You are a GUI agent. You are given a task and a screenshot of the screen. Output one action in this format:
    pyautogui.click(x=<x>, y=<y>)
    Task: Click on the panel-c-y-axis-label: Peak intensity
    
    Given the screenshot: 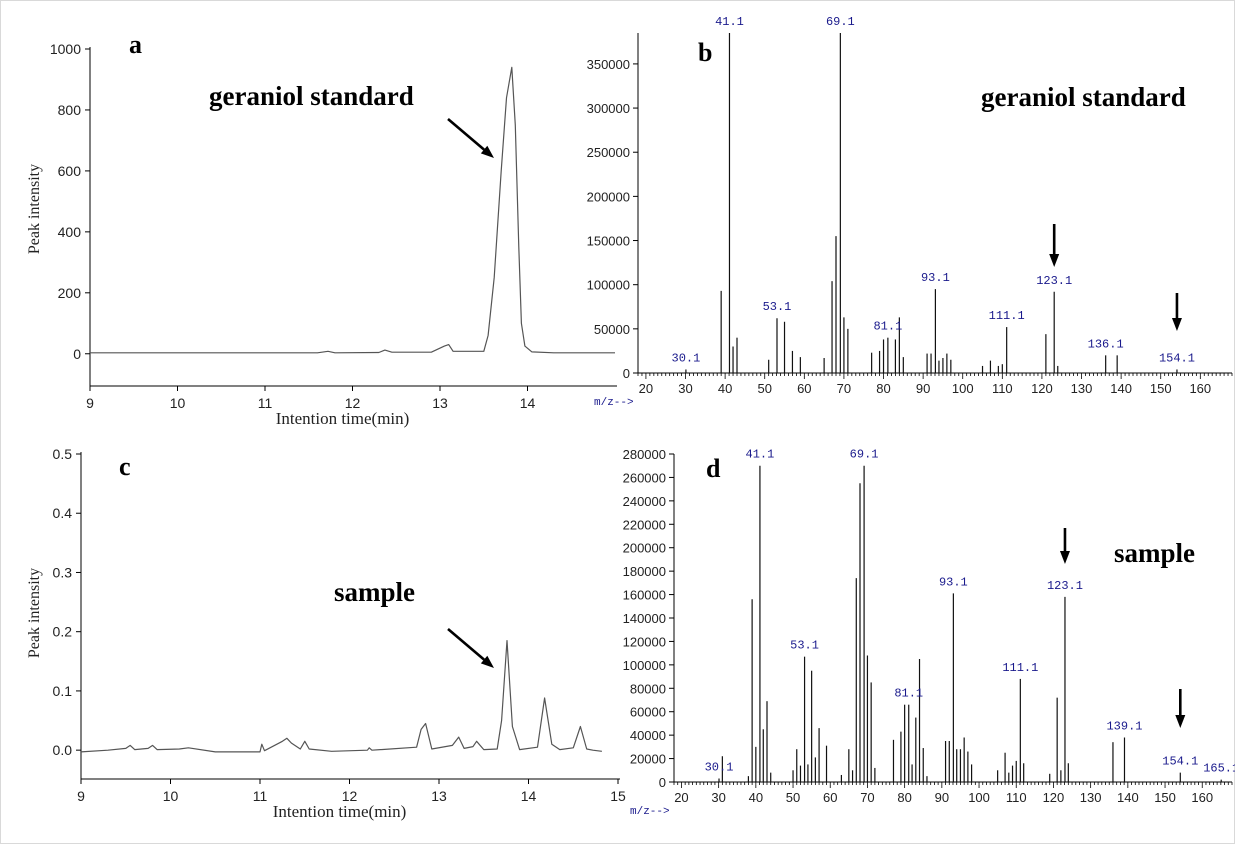 What is the action you would take?
    pyautogui.click(x=34, y=613)
    